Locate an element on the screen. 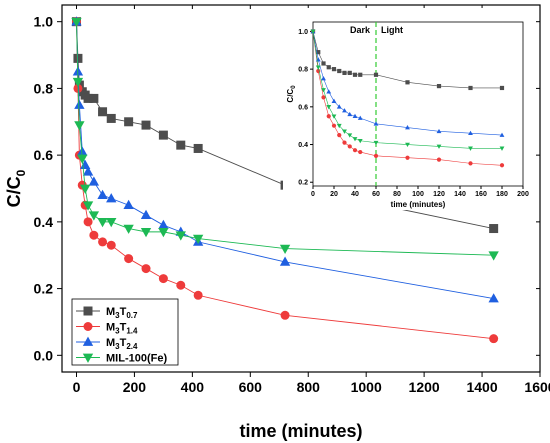 The image size is (550, 443). main-x-tick-label: 600 is located at coordinates (251, 387).